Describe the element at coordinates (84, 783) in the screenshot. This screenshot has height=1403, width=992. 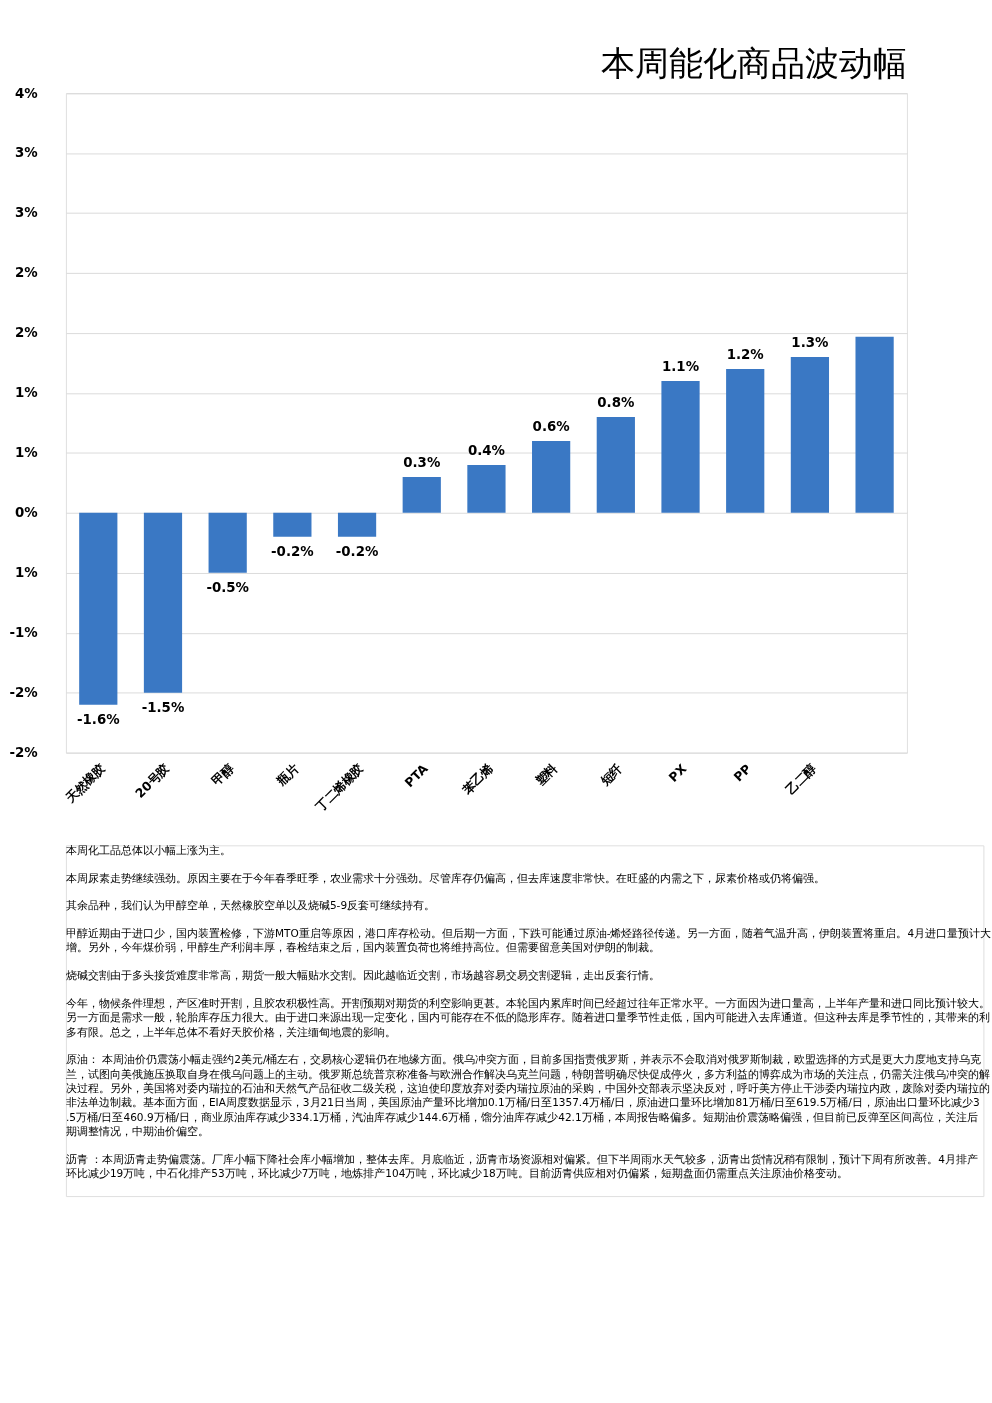
I see `x-tick-label: 天然橡胶` at that location.